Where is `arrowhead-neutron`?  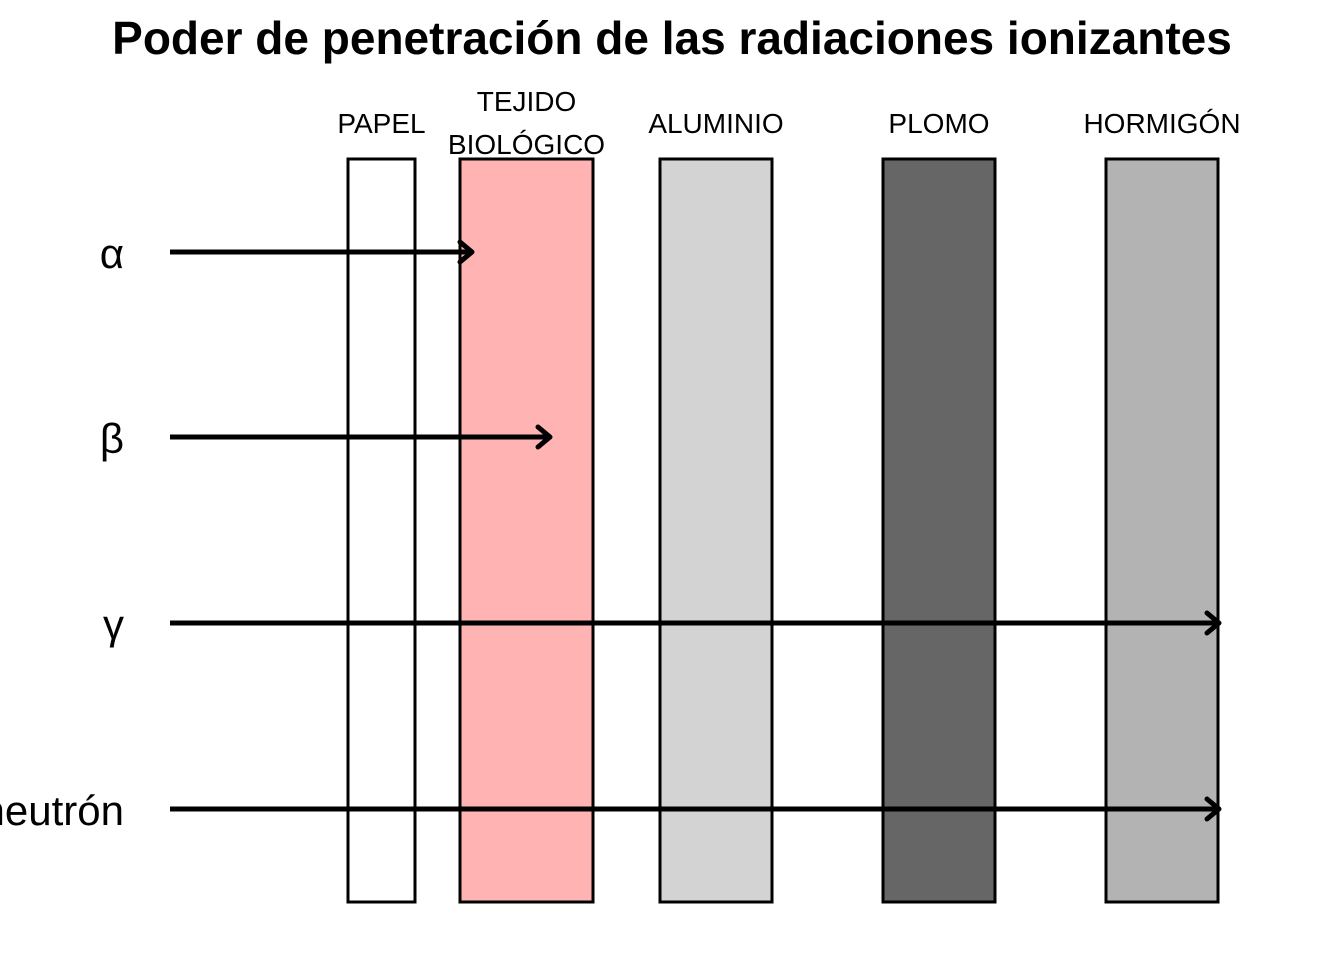 arrowhead-neutron is located at coordinates (1213, 809).